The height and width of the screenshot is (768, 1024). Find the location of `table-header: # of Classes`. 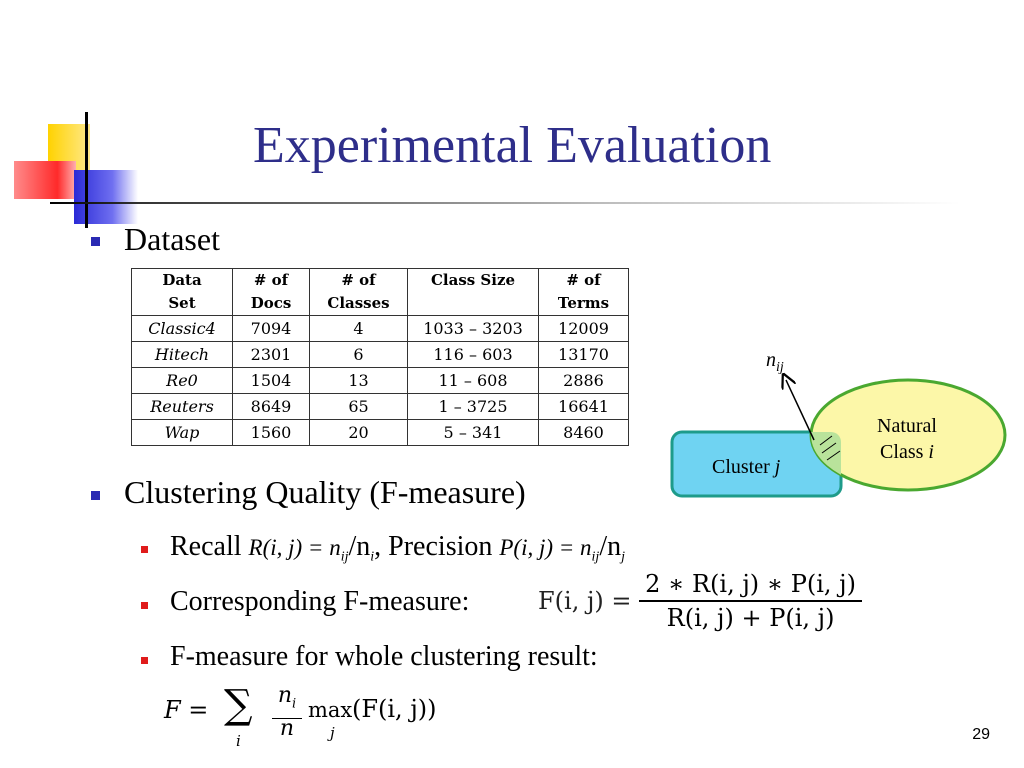

table-header: # of Classes is located at coordinates (358, 292).